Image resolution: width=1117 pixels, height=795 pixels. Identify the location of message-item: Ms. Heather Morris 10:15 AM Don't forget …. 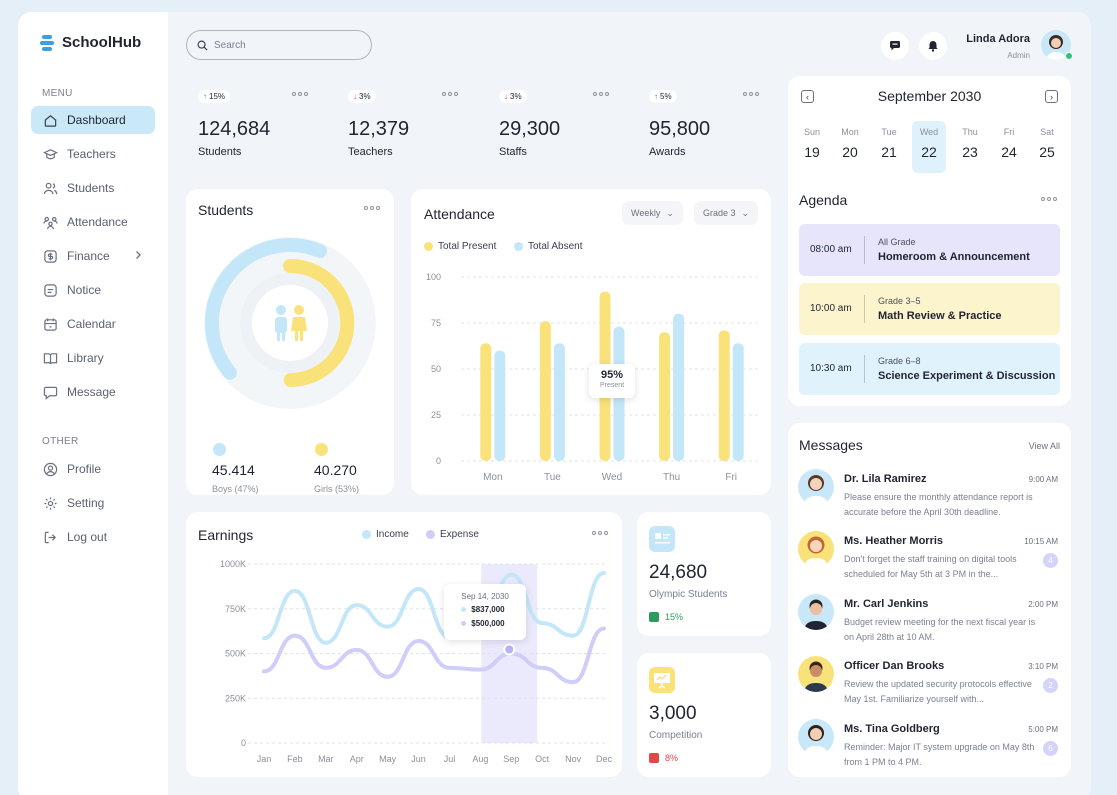
(929, 559).